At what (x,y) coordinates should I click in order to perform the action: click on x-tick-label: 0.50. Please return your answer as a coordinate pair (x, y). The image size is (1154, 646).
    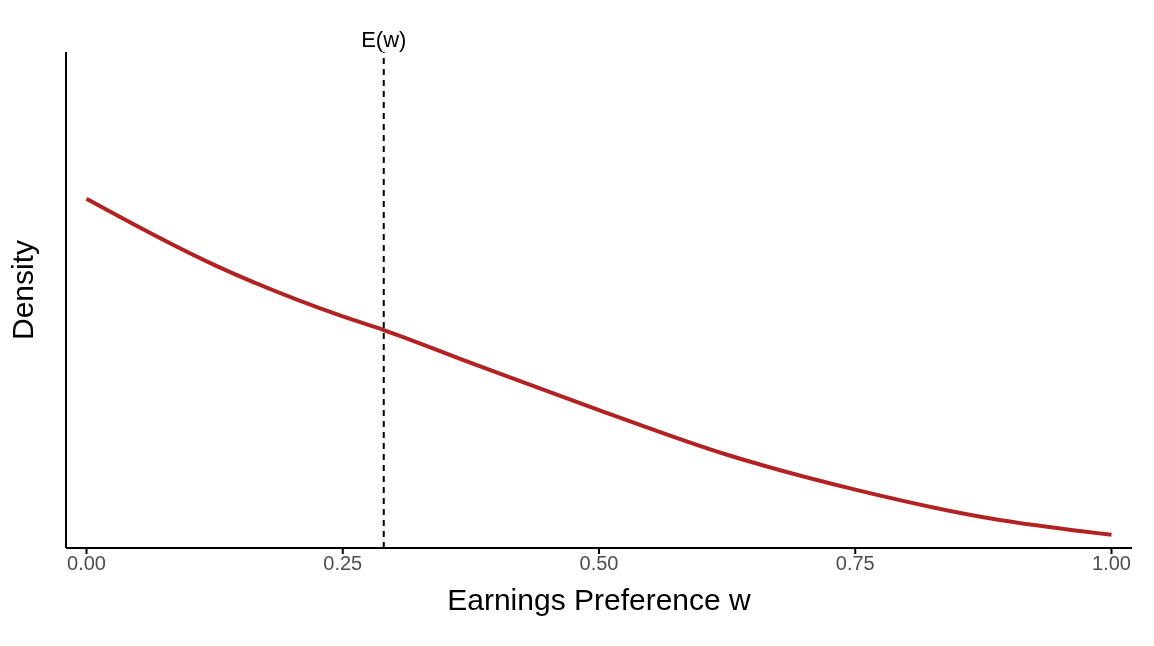
    Looking at the image, I should click on (599, 563).